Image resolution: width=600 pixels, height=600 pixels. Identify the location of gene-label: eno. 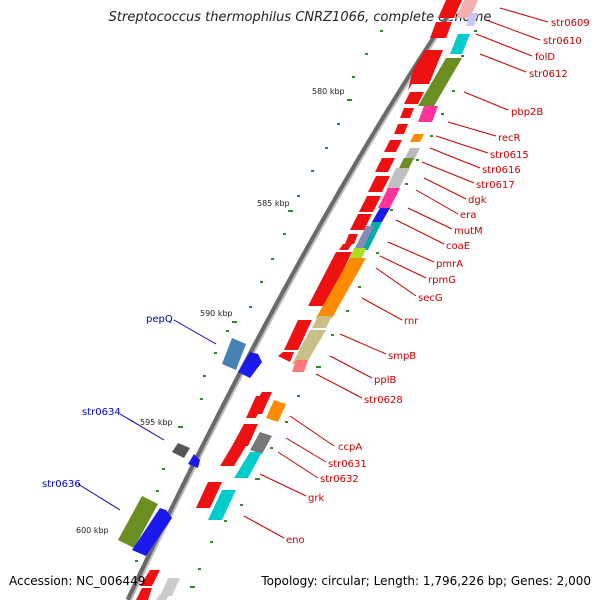
(295, 540).